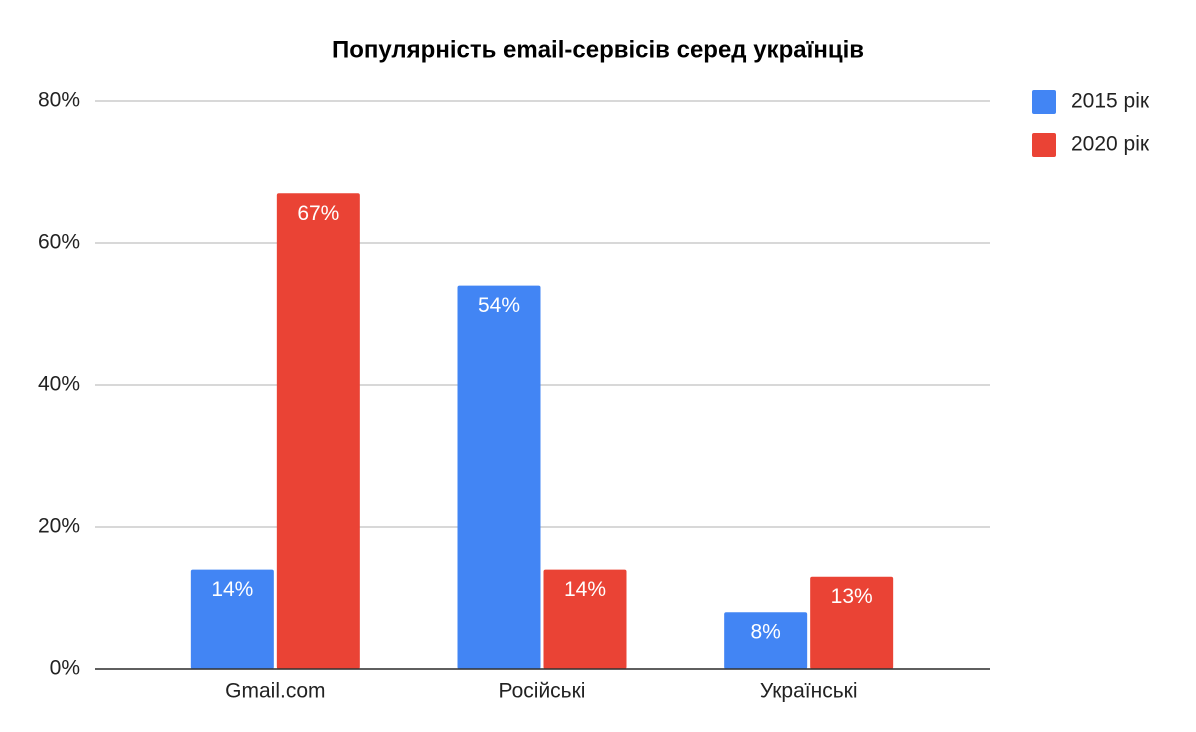  I want to click on y-tick-label: 80%, so click(59, 100).